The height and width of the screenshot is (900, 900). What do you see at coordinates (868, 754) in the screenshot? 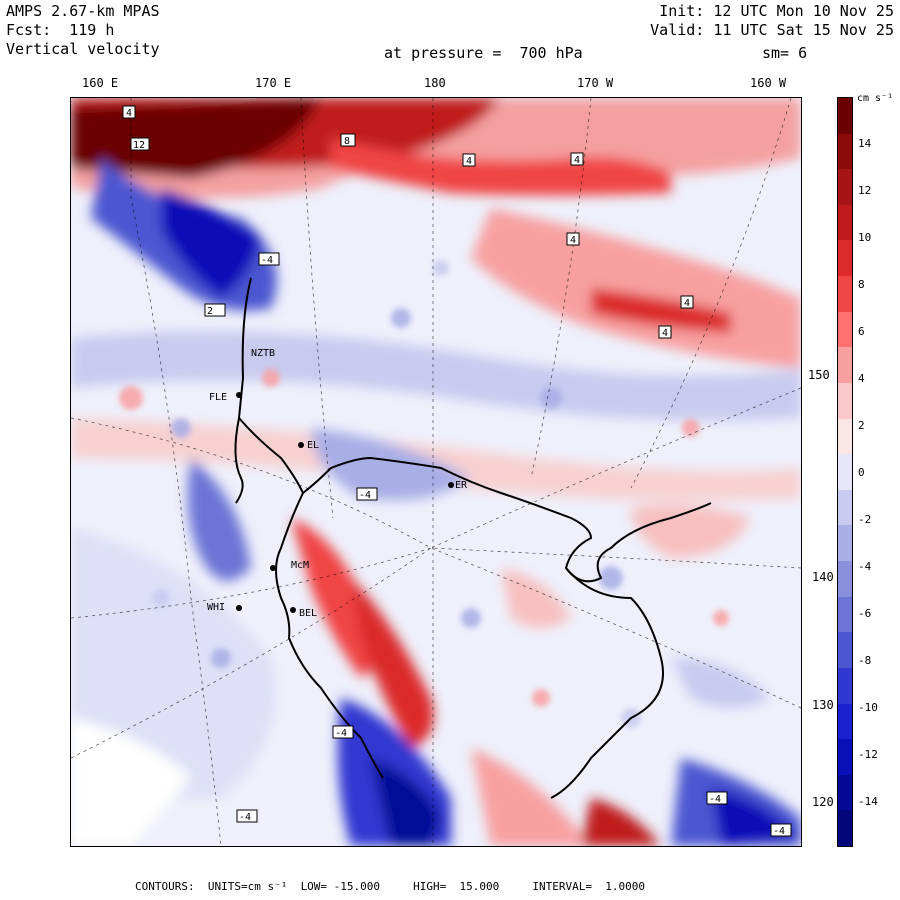
I see `colorbar-tick-label: -12` at bounding box center [868, 754].